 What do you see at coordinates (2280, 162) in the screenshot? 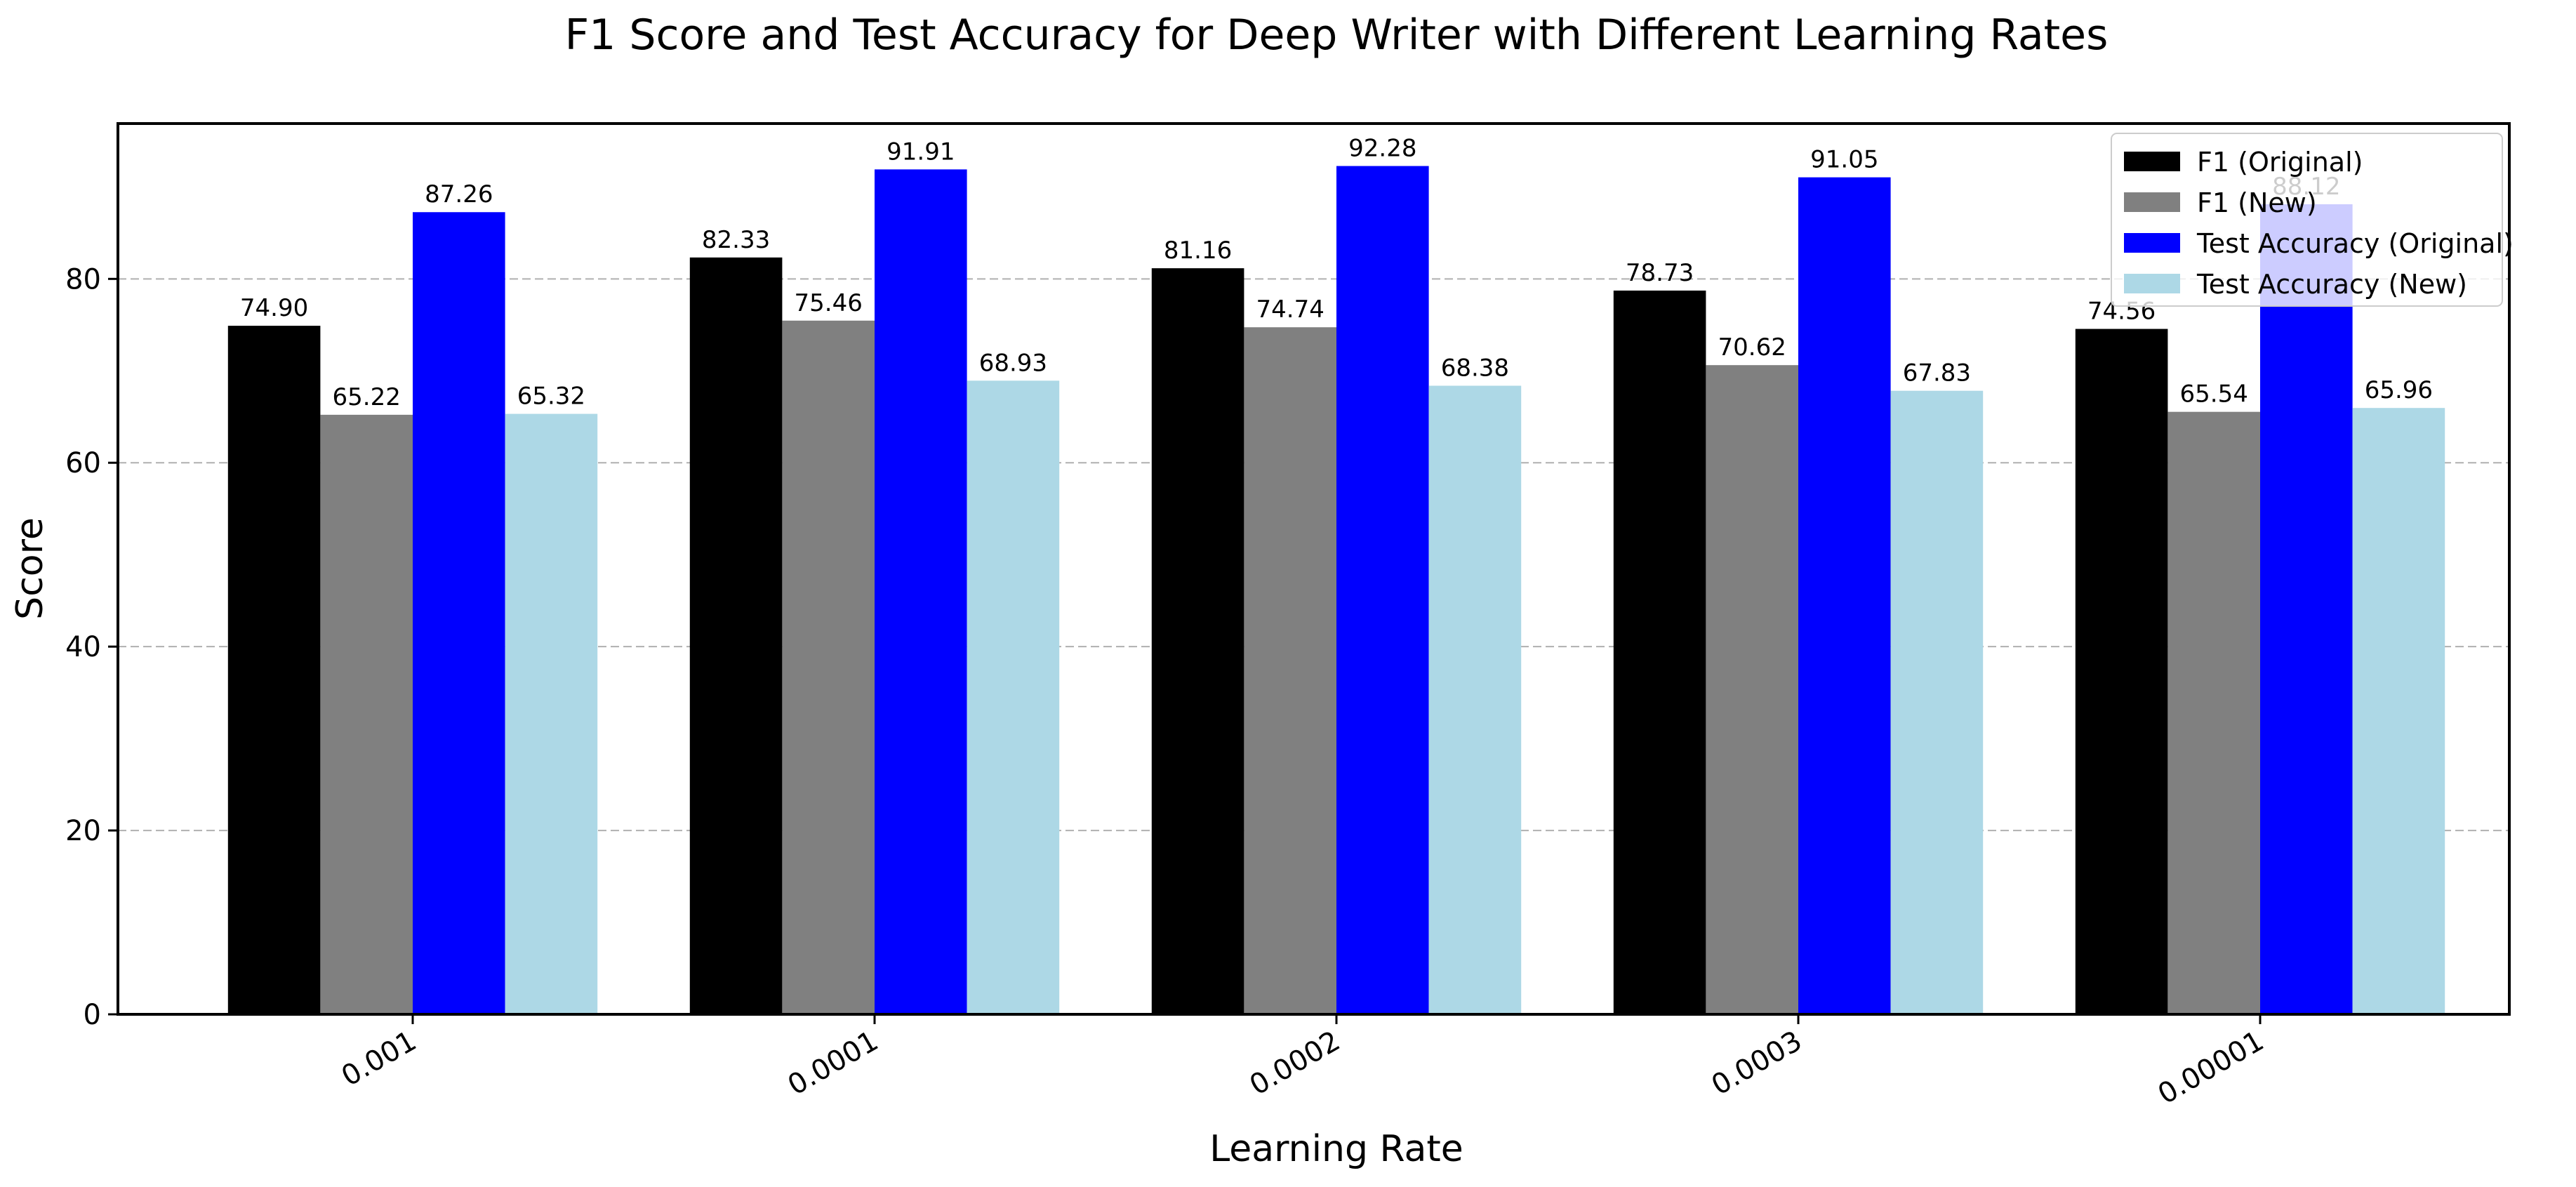
I see `legend-label: F1 (Original)` at bounding box center [2280, 162].